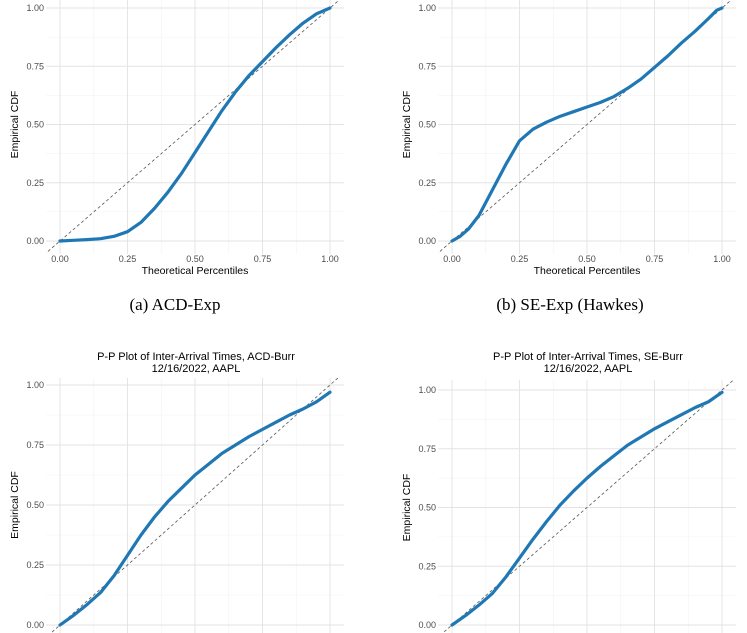 The height and width of the screenshot is (633, 747). Describe the element at coordinates (569, 304) in the screenshot. I see `figure-caption: (b) SE-Exp (Hawkes)` at that location.